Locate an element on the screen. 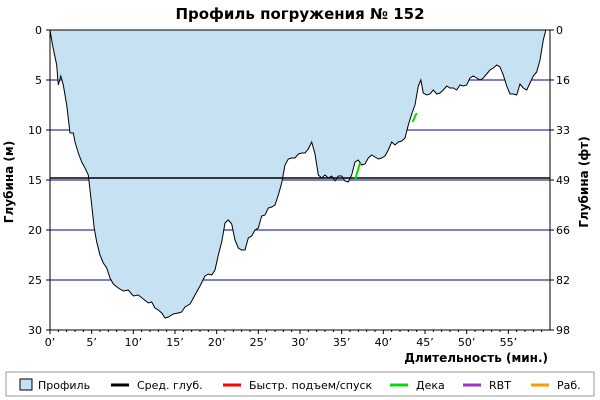 This screenshot has width=600, height=400. x-tick-label: 40’ is located at coordinates (384, 342).